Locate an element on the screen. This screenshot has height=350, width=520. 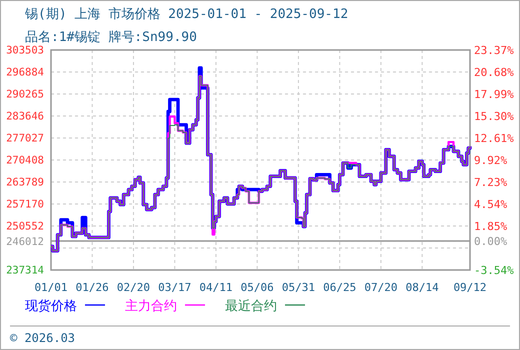
x-tick-label: 04/11 is located at coordinates (216, 287).